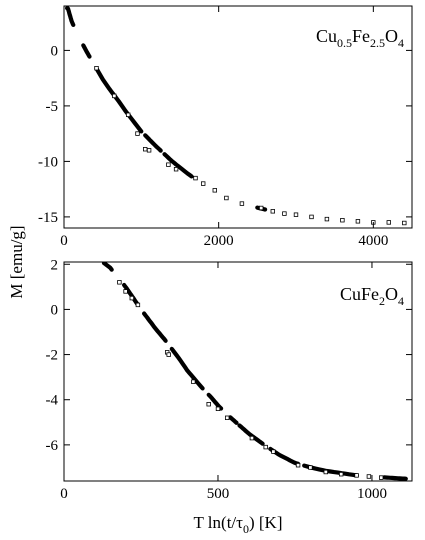 The width and height of the screenshot is (425, 540). What do you see at coordinates (52, 107) in the screenshot?
I see `y-tick-label: -5` at bounding box center [52, 107].